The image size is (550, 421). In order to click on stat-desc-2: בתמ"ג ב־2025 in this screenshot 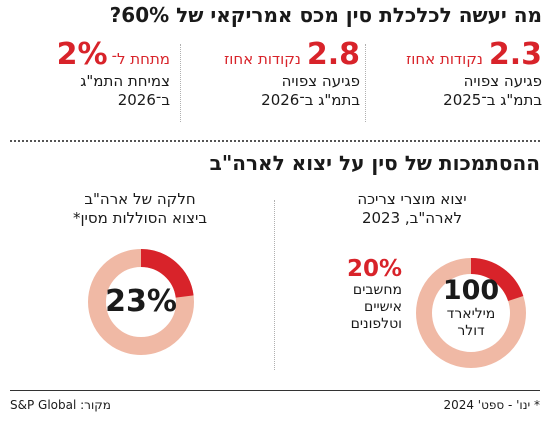, I will do `click(492, 100)`.